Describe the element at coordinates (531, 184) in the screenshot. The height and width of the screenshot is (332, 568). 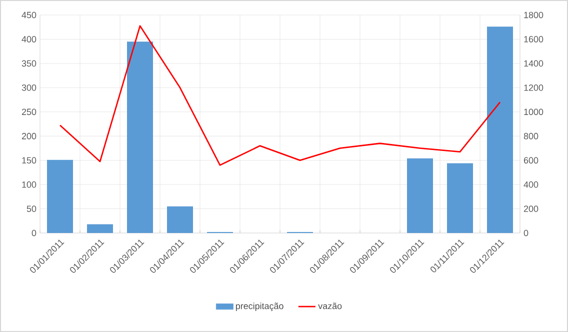
I see `y2-tick-label: 400` at that location.